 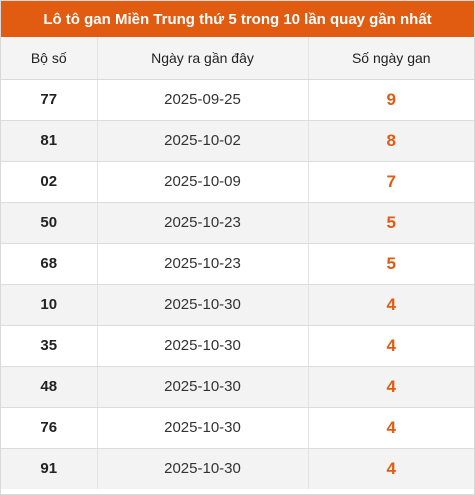 I want to click on cell-last-date: 2025-10-02, so click(x=202, y=141).